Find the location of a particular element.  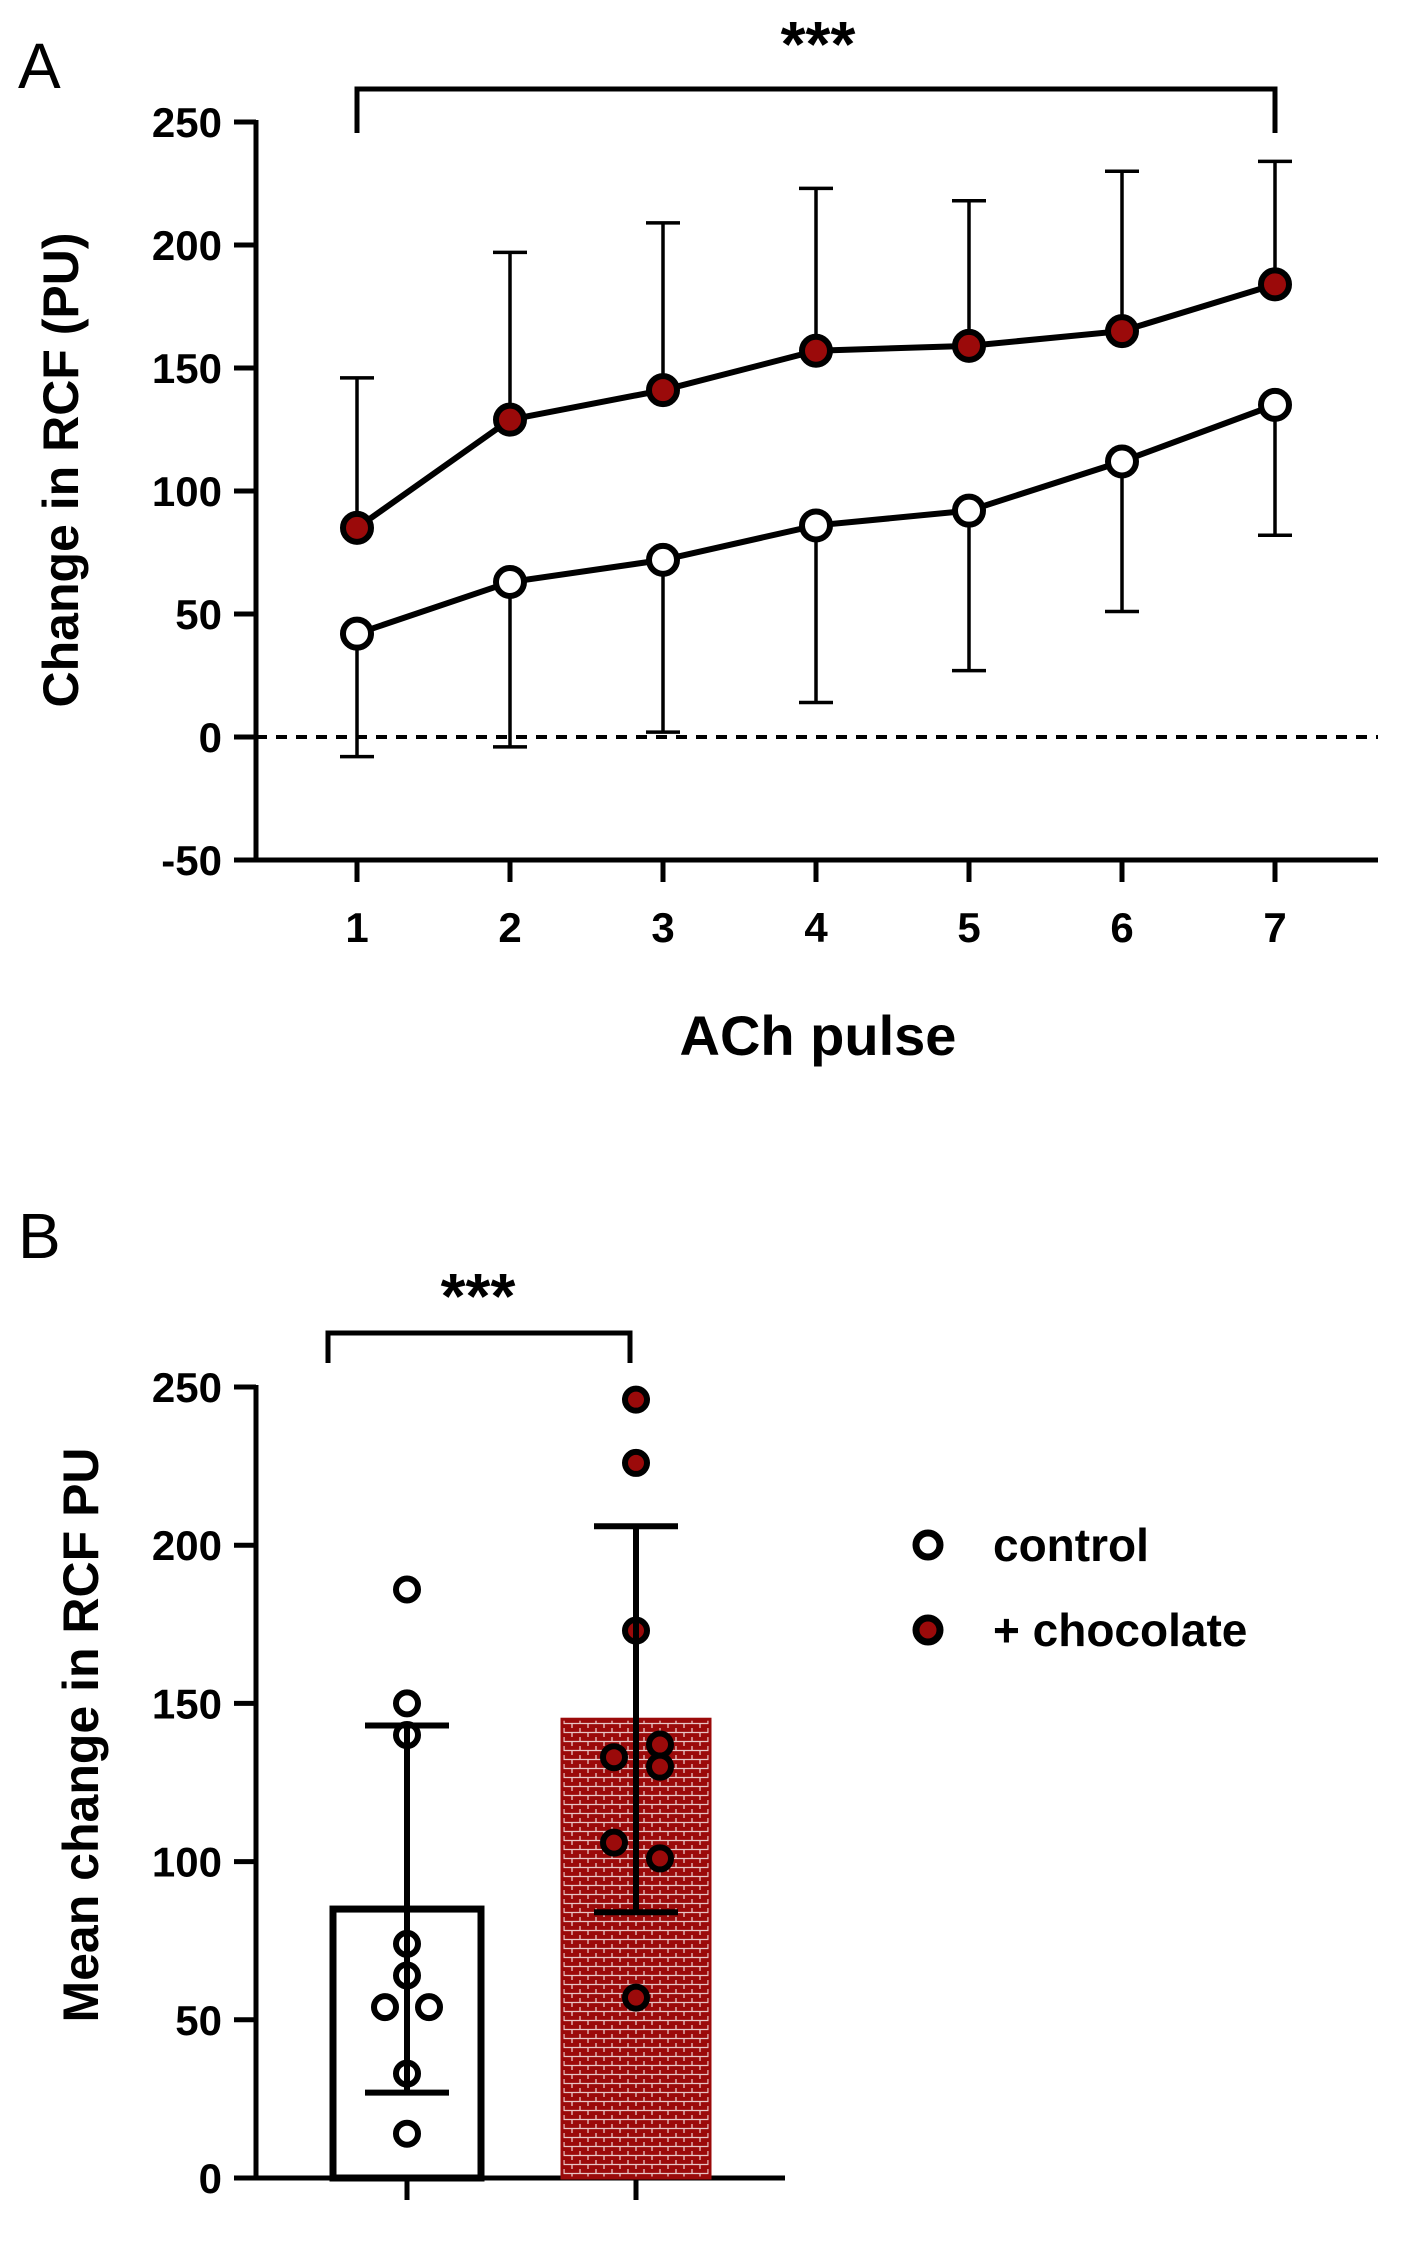

legend-marker-control is located at coordinates (928, 1545).